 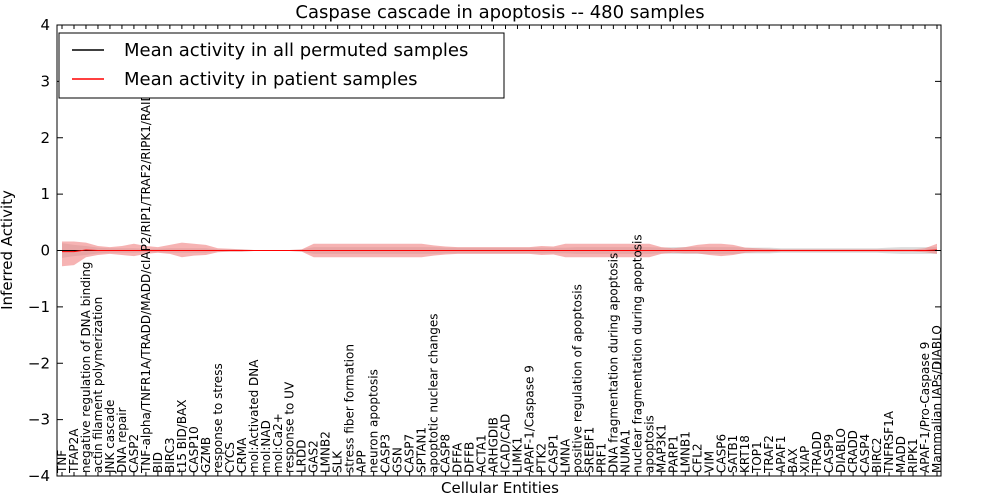 What do you see at coordinates (500, 251) in the screenshot?
I see `patient-mean-line` at bounding box center [500, 251].